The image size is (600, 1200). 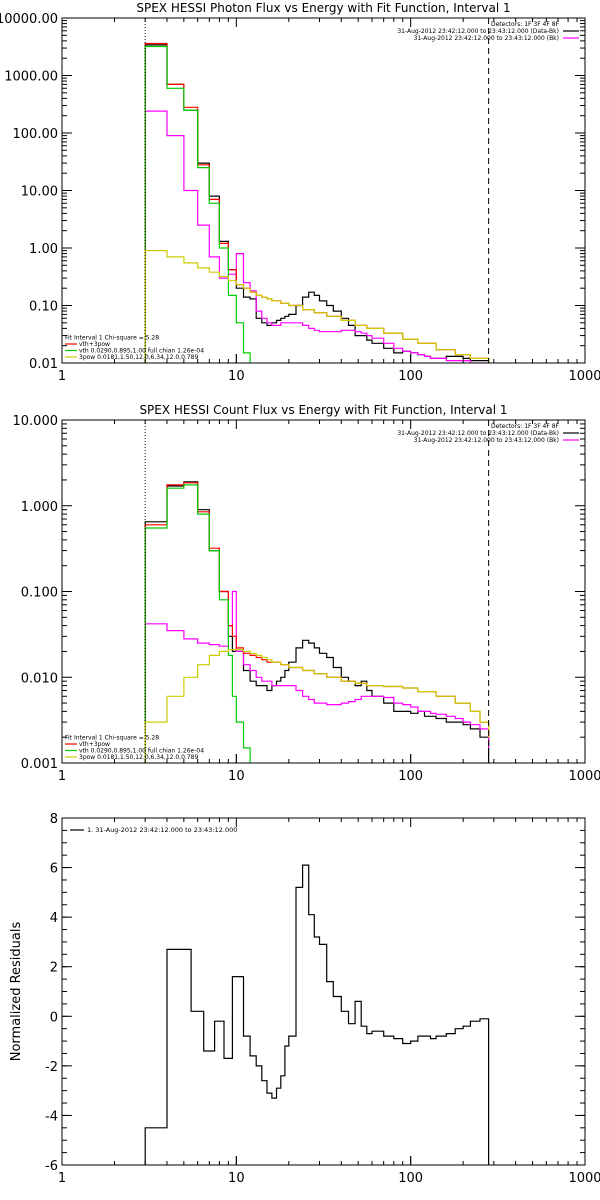 What do you see at coordinates (54, 819) in the screenshot?
I see `y-tick-label: 8` at bounding box center [54, 819].